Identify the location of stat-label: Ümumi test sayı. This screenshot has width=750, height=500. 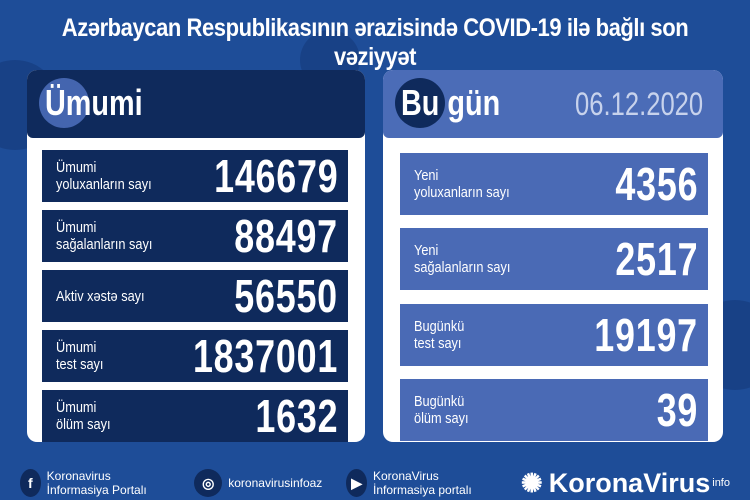
(80, 356).